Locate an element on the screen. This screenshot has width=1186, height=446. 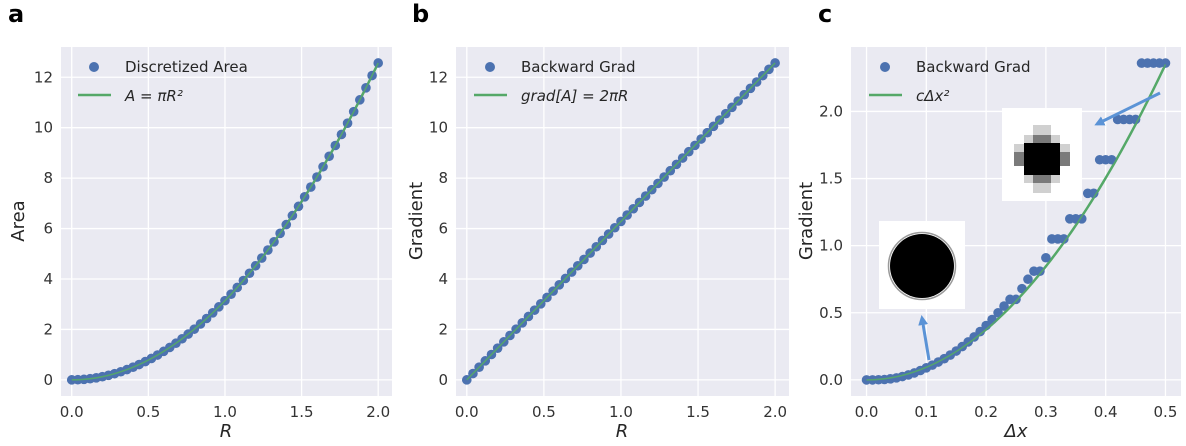
disc-small-inset is located at coordinates (1042, 154).